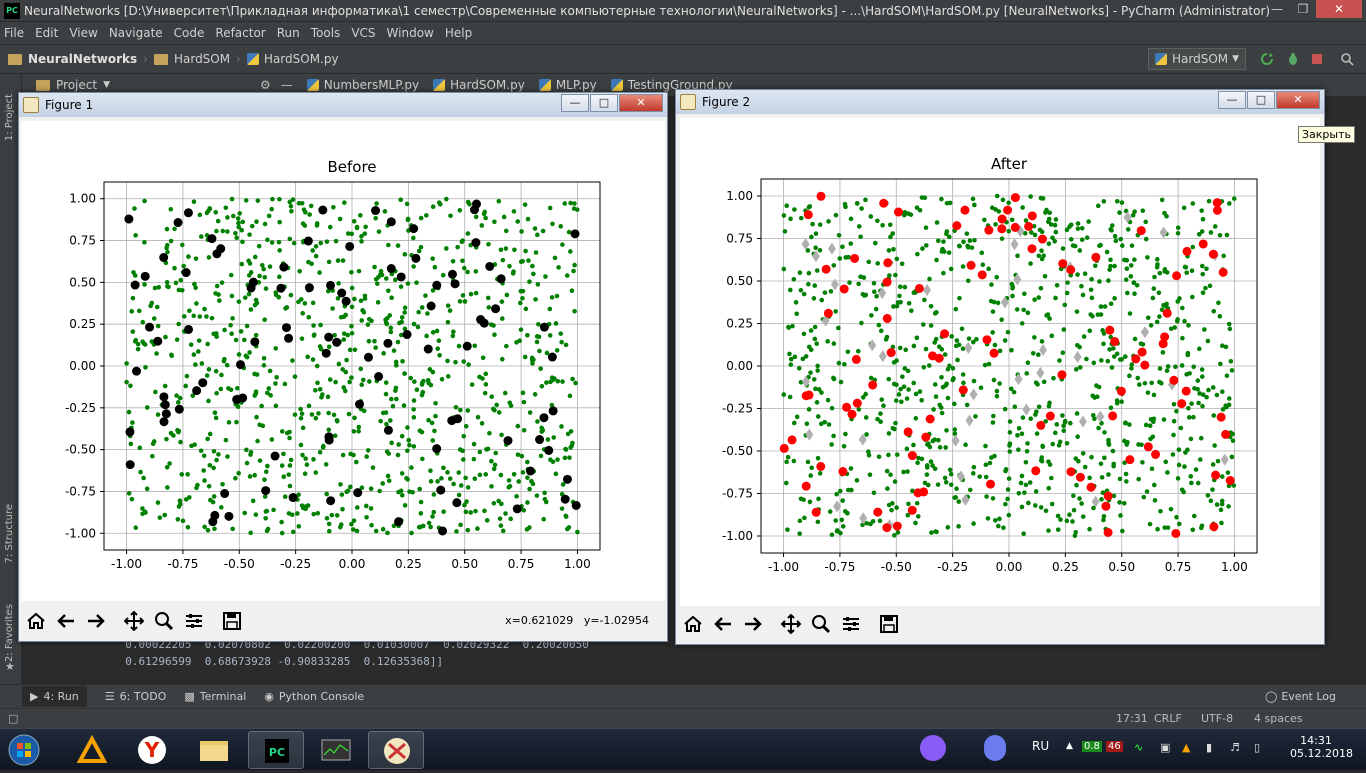  I want to click on avast-tray-icon: ▲, so click(1186, 747).